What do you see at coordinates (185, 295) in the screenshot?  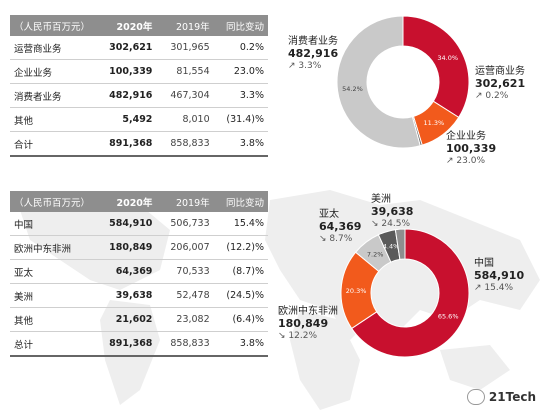 I see `row-2019: 52,478` at bounding box center [185, 295].